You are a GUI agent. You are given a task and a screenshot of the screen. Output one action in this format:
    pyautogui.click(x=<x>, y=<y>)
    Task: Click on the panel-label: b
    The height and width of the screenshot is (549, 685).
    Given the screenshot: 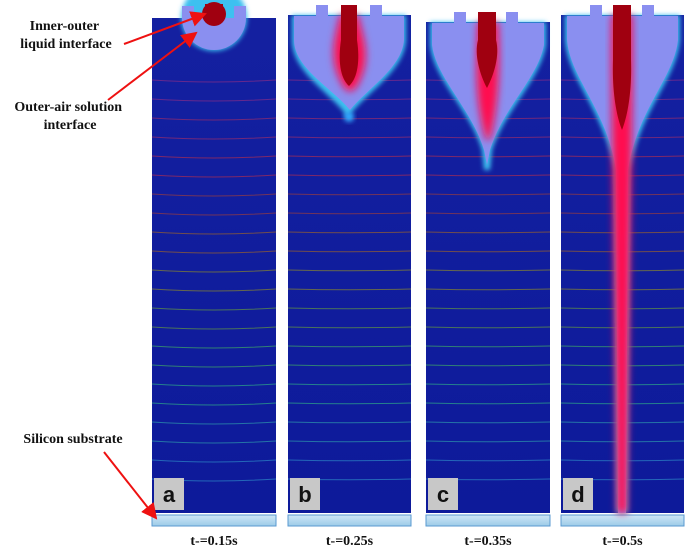 What is the action you would take?
    pyautogui.click(x=304, y=494)
    